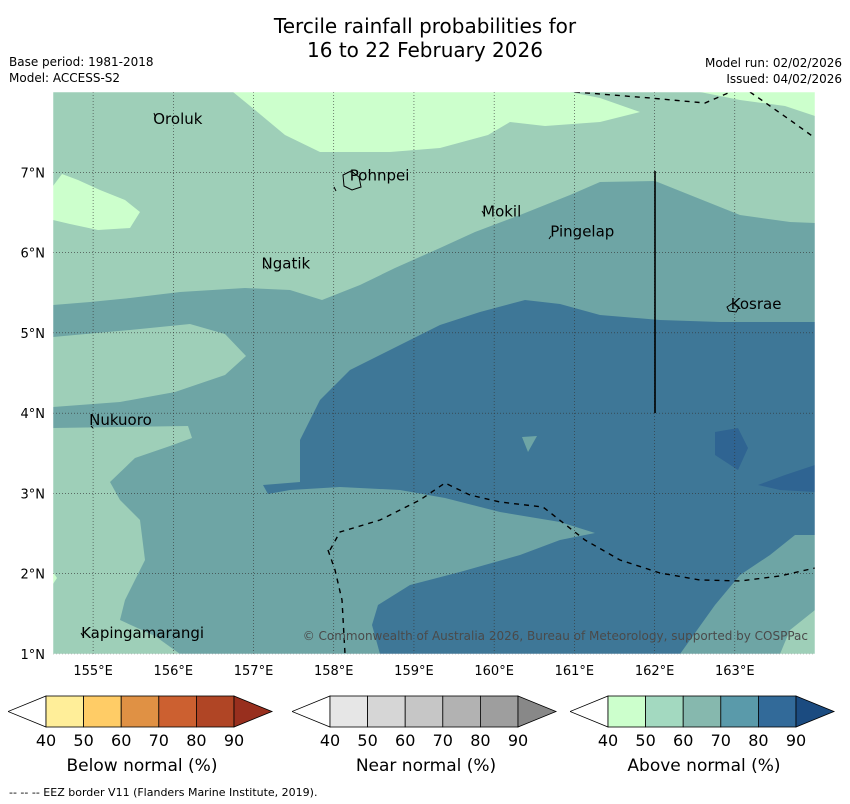 This screenshot has width=850, height=804. I want to click on model-run: Model run: 02/02/2026, so click(773, 63).